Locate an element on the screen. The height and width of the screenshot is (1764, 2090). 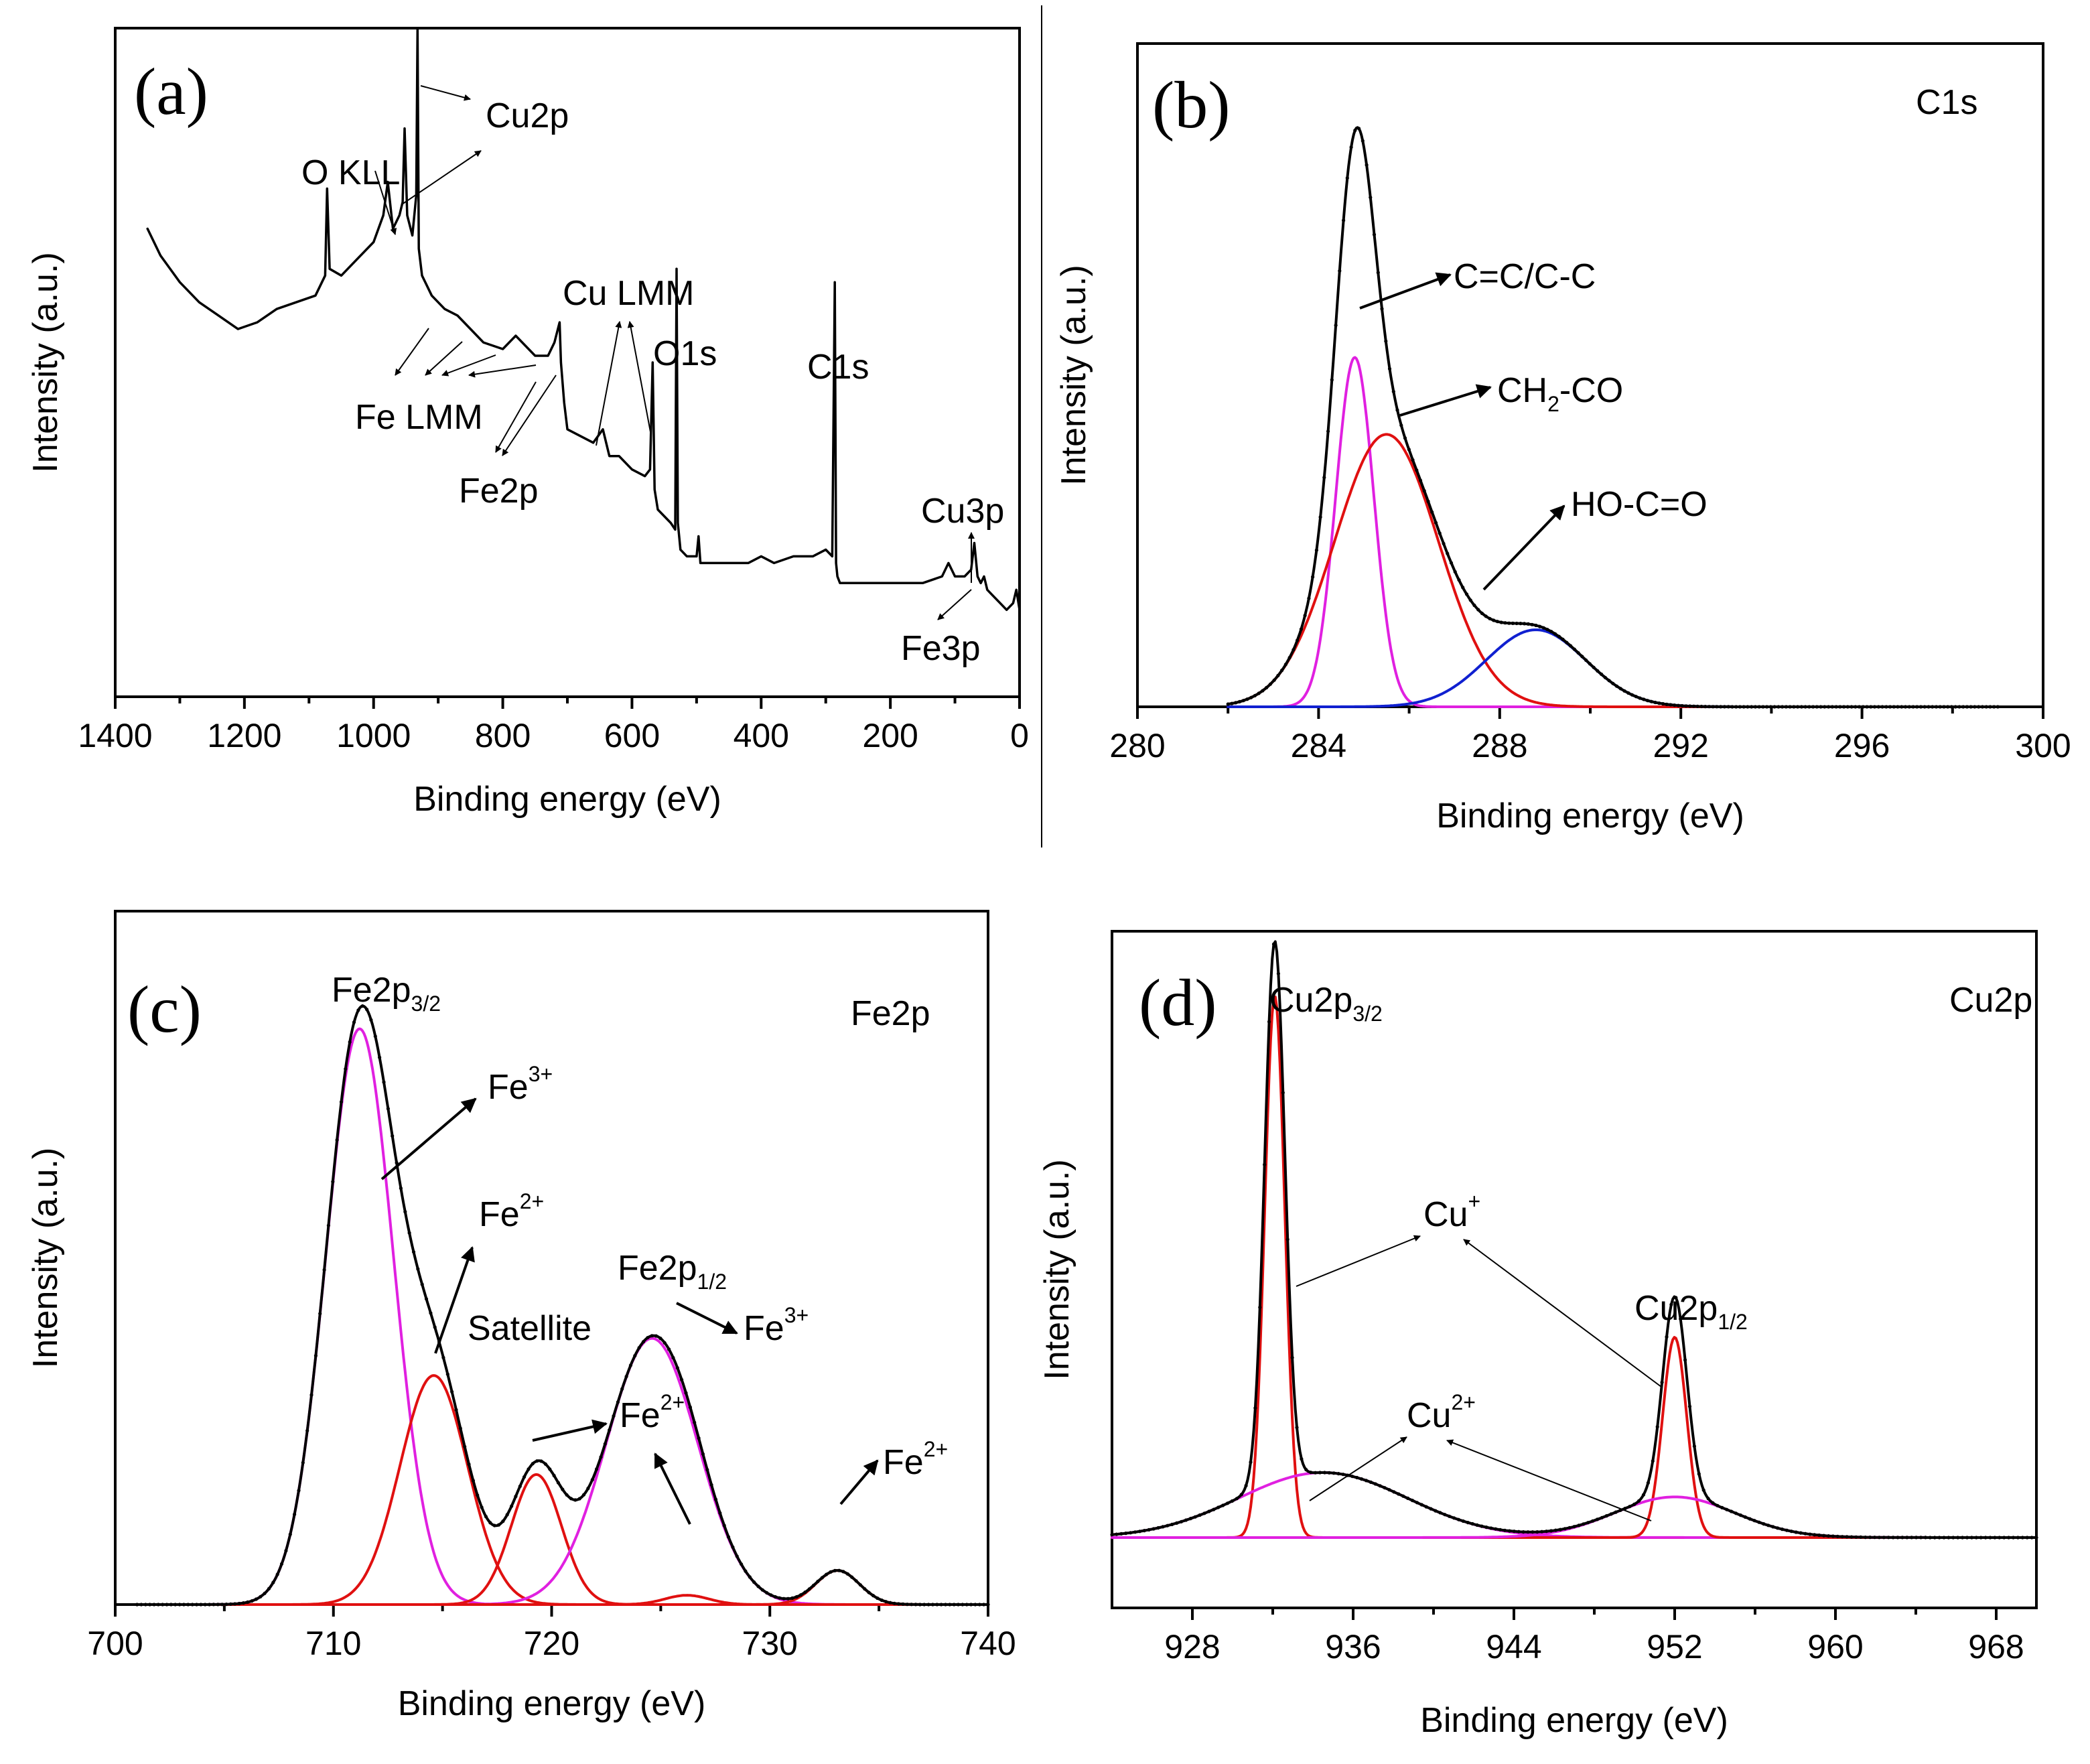
x-tick-label: 0 is located at coordinates (1019, 735).